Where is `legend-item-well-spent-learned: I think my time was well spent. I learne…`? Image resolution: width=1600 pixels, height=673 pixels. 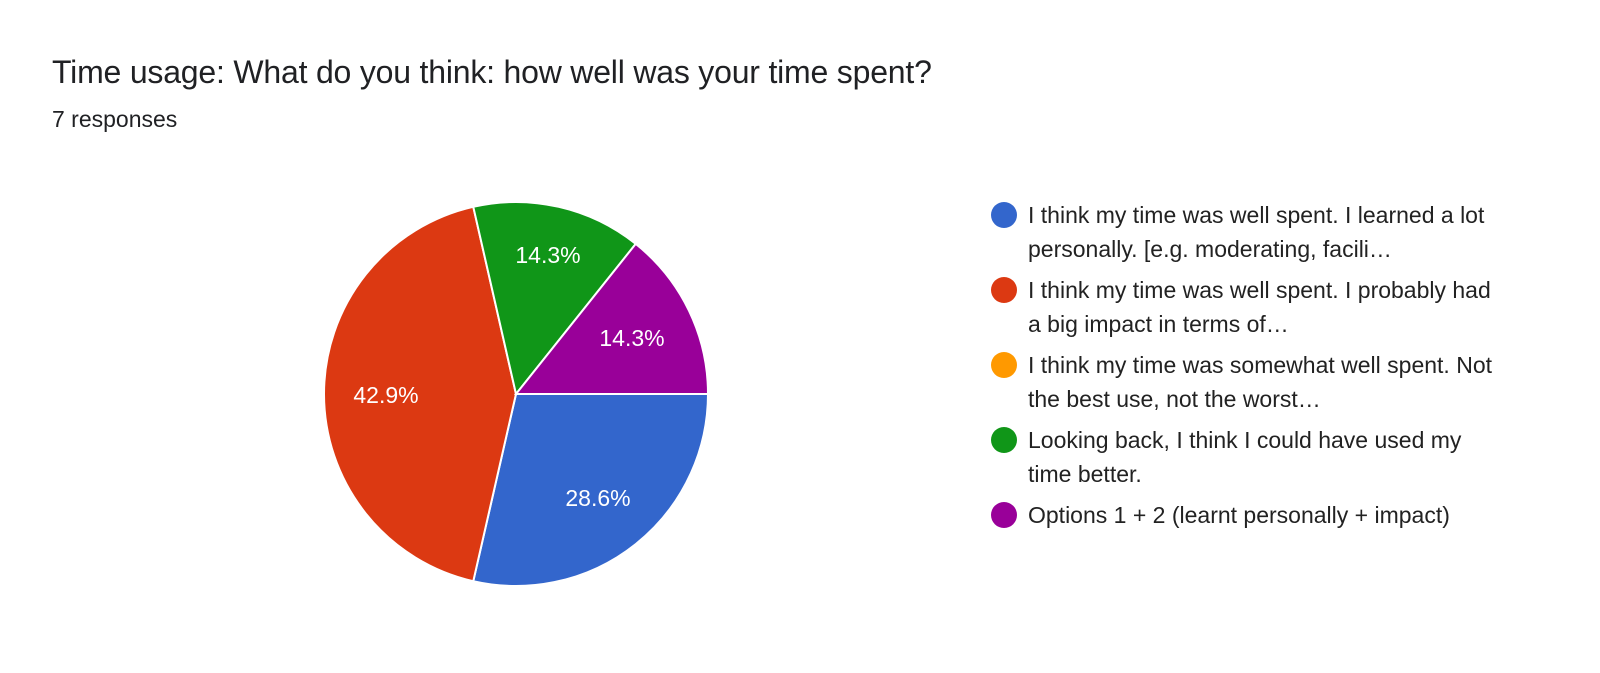 legend-item-well-spent-learned: I think my time was well spent. I learne… is located at coordinates (1250, 232).